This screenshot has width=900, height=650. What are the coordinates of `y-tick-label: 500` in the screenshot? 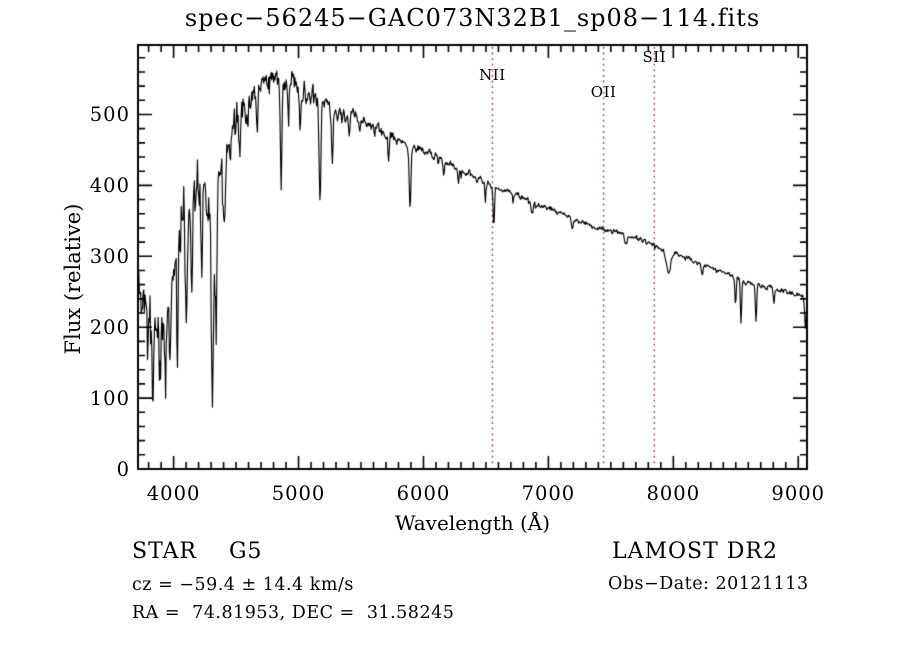 It's located at (109, 115).